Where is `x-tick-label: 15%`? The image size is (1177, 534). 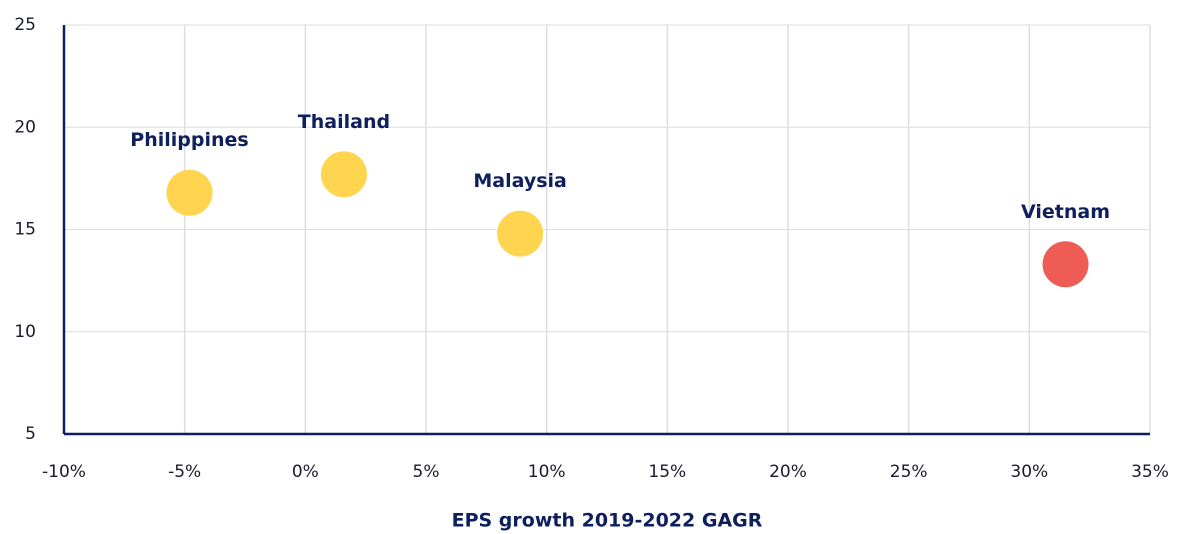
x-tick-label: 15% is located at coordinates (667, 472).